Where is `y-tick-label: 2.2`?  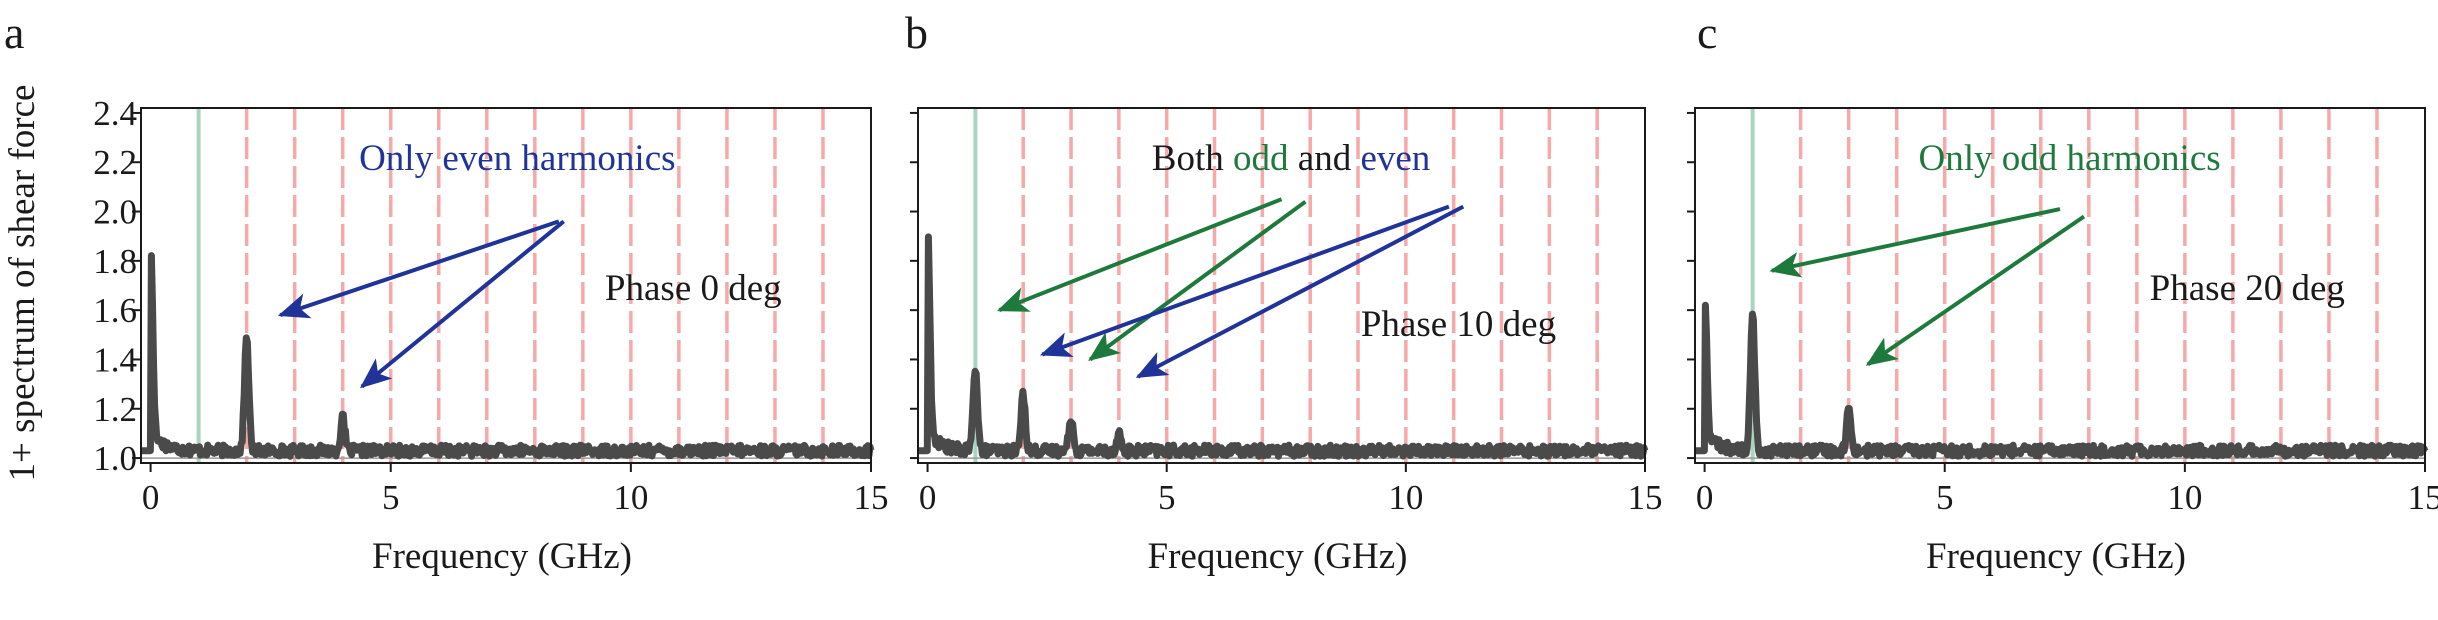
y-tick-label: 2.2 is located at coordinates (115, 162).